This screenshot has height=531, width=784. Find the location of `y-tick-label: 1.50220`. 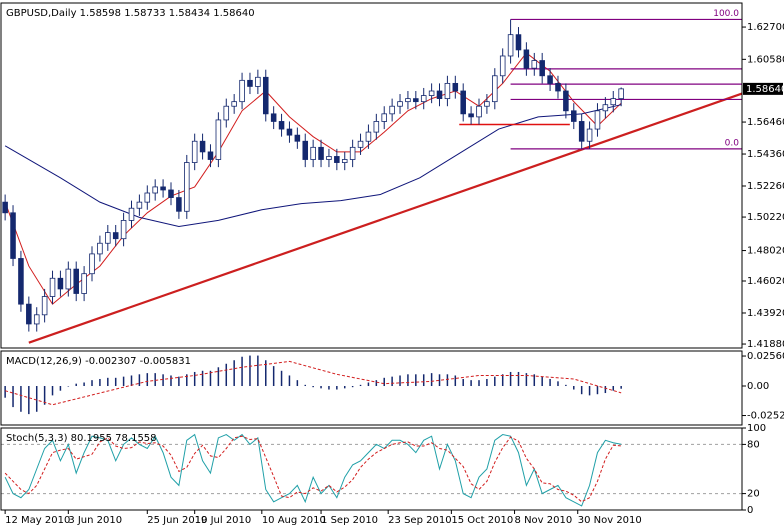

y-tick-label: 1.50220 is located at coordinates (765, 217).